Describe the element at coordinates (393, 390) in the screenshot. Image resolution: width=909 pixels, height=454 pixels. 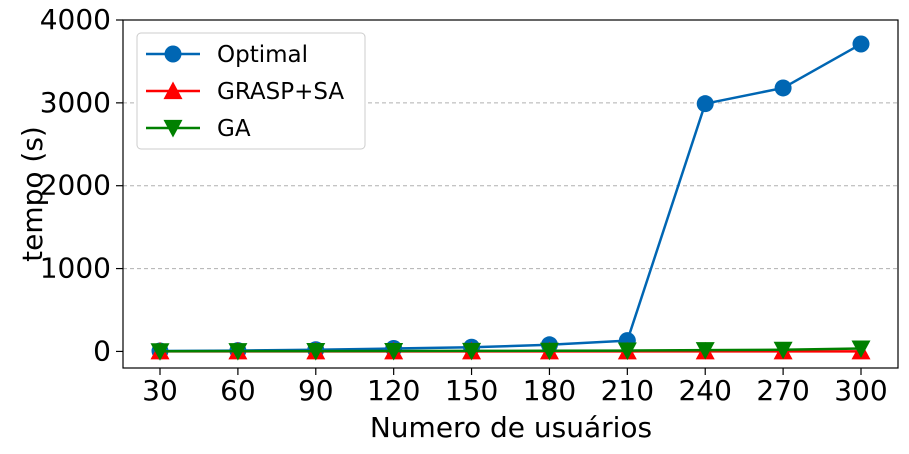
I see `x-tick-label: 120` at that location.